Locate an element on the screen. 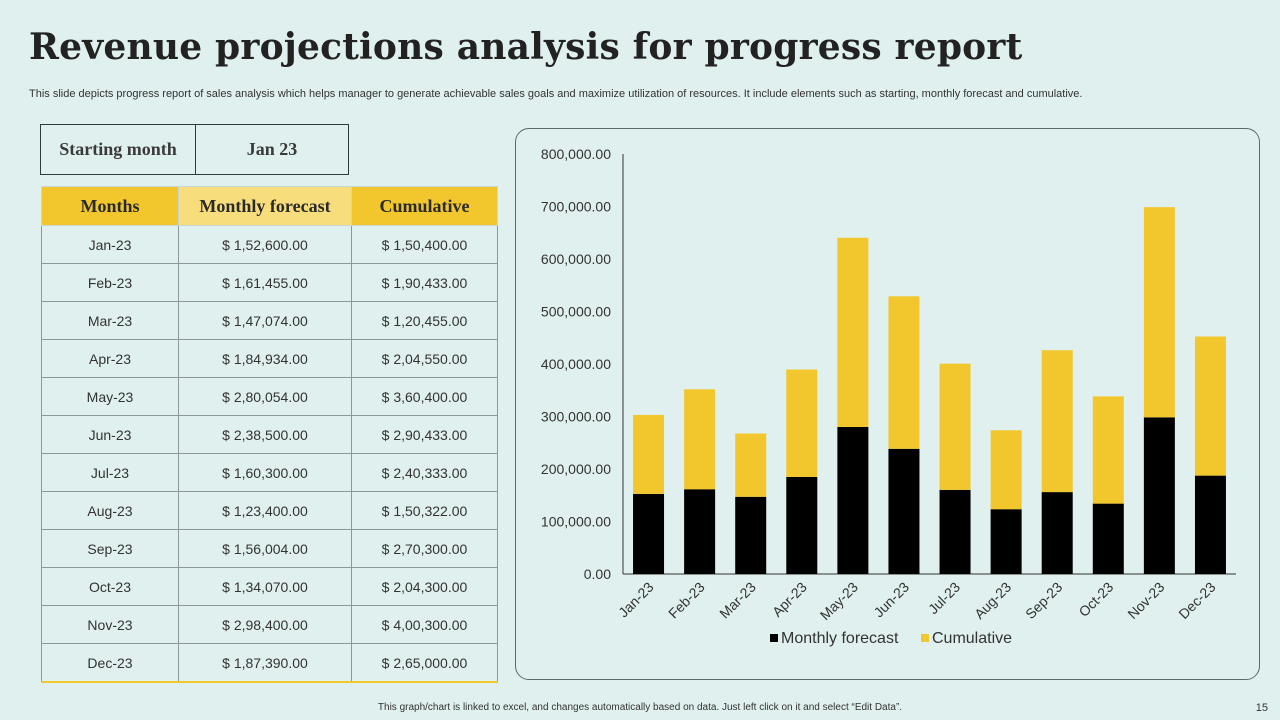  cell-month: Sep-23 is located at coordinates (110, 548).